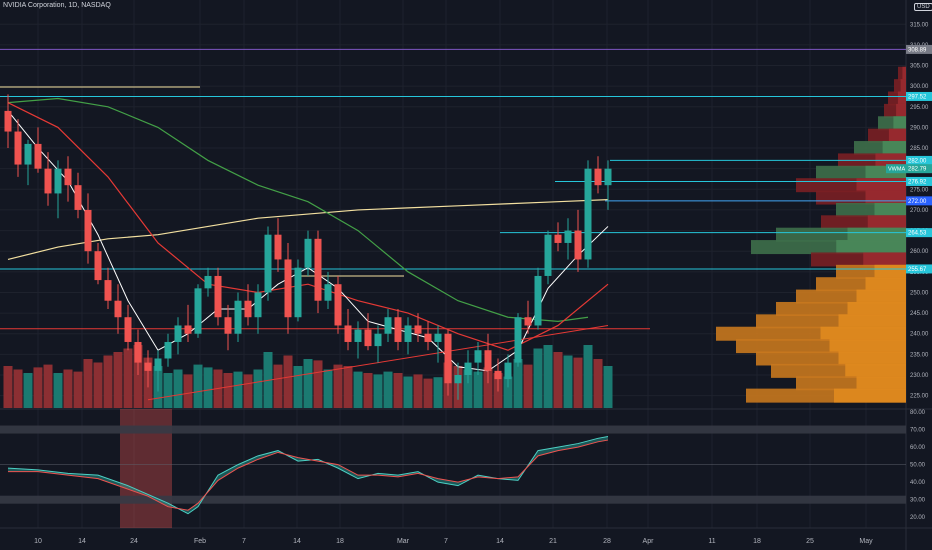 This screenshot has width=932, height=550. I want to click on price-label-text: 255.67, so click(917, 270).